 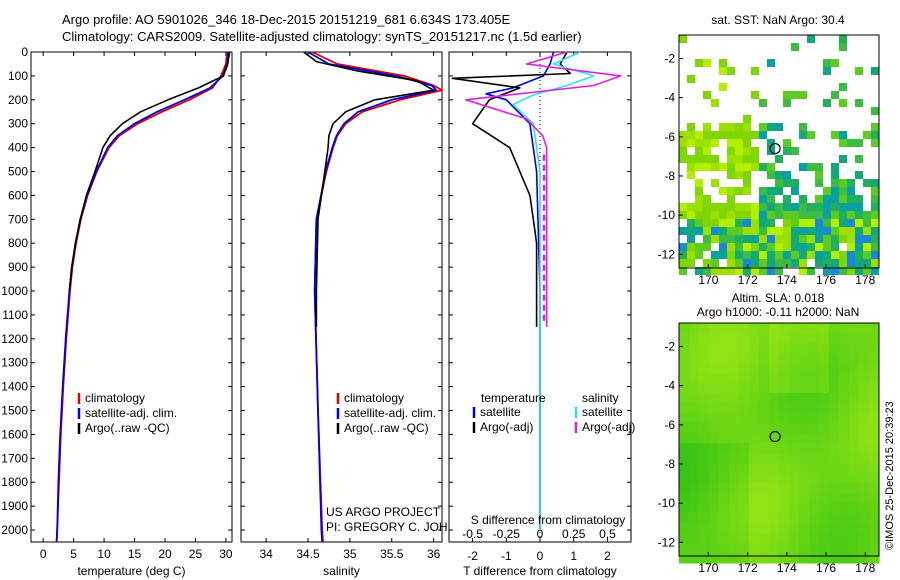 What do you see at coordinates (18, 267) in the screenshot?
I see `depth-tick-label: 900` at bounding box center [18, 267].